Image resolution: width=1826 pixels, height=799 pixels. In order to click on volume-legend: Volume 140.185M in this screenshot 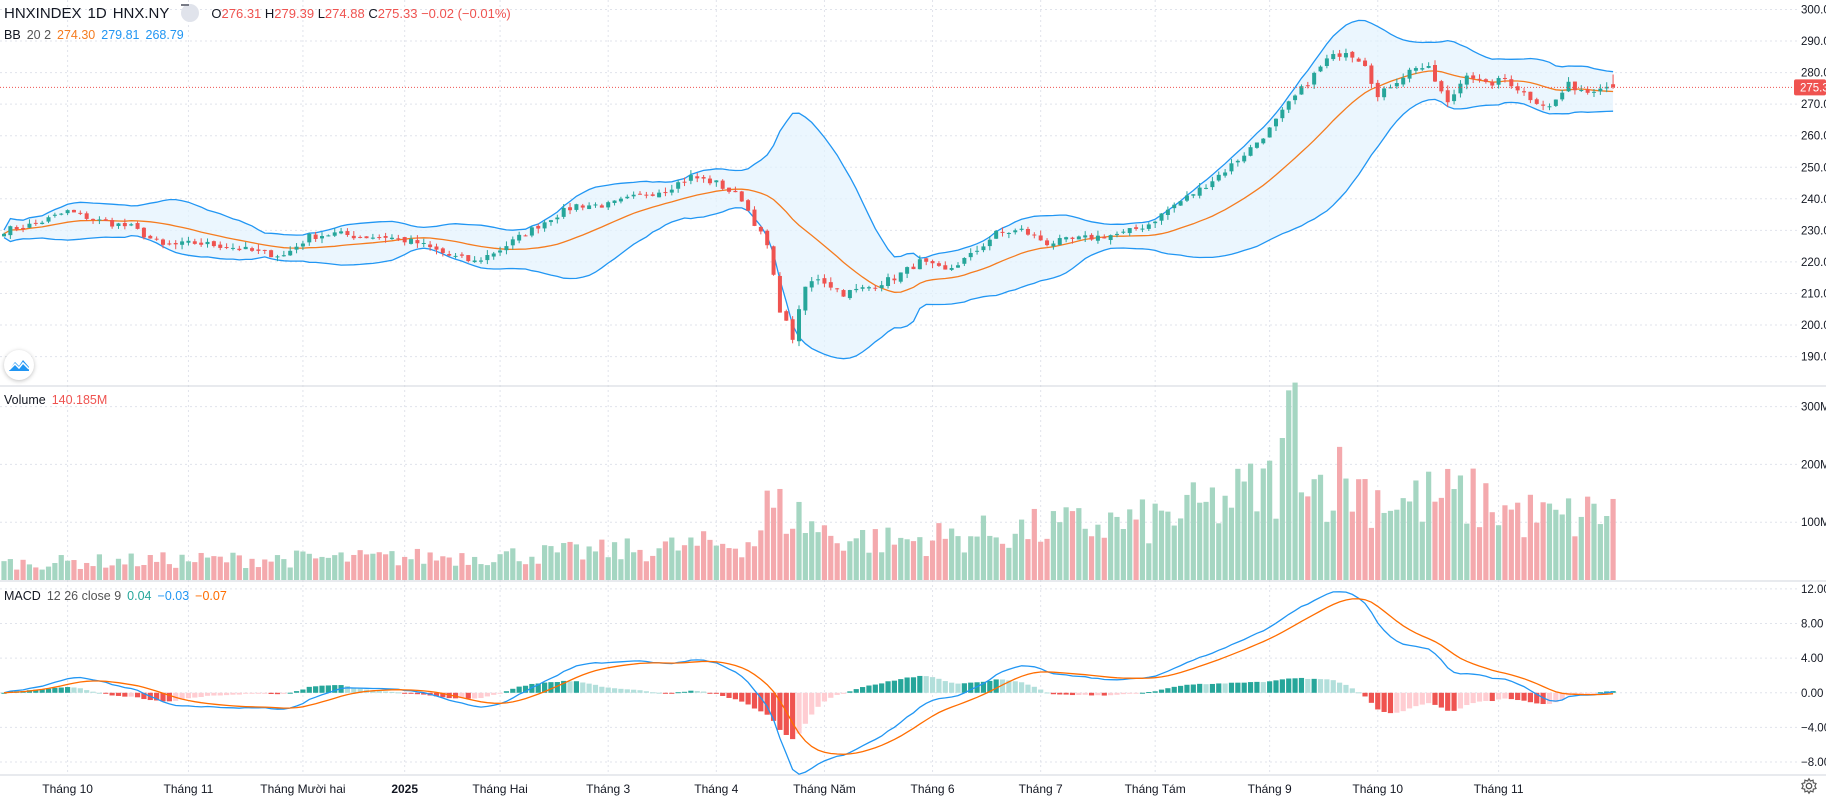, I will do `click(55, 400)`.